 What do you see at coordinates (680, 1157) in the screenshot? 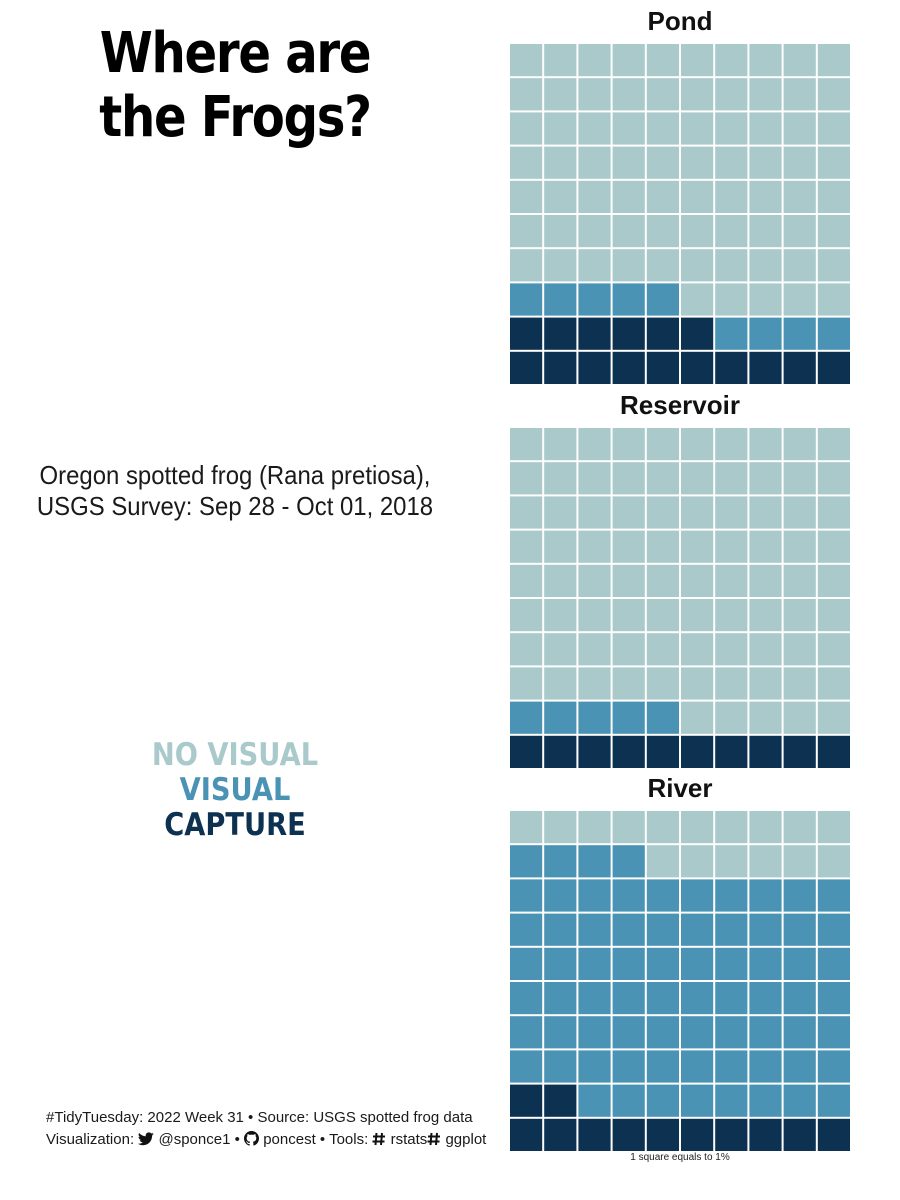
I see `scale-note: 1 square equals to 1%` at bounding box center [680, 1157].